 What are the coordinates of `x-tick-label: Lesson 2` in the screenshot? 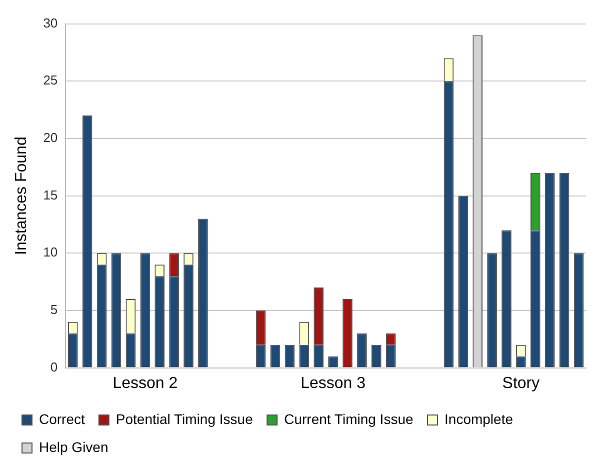 It's located at (145, 383).